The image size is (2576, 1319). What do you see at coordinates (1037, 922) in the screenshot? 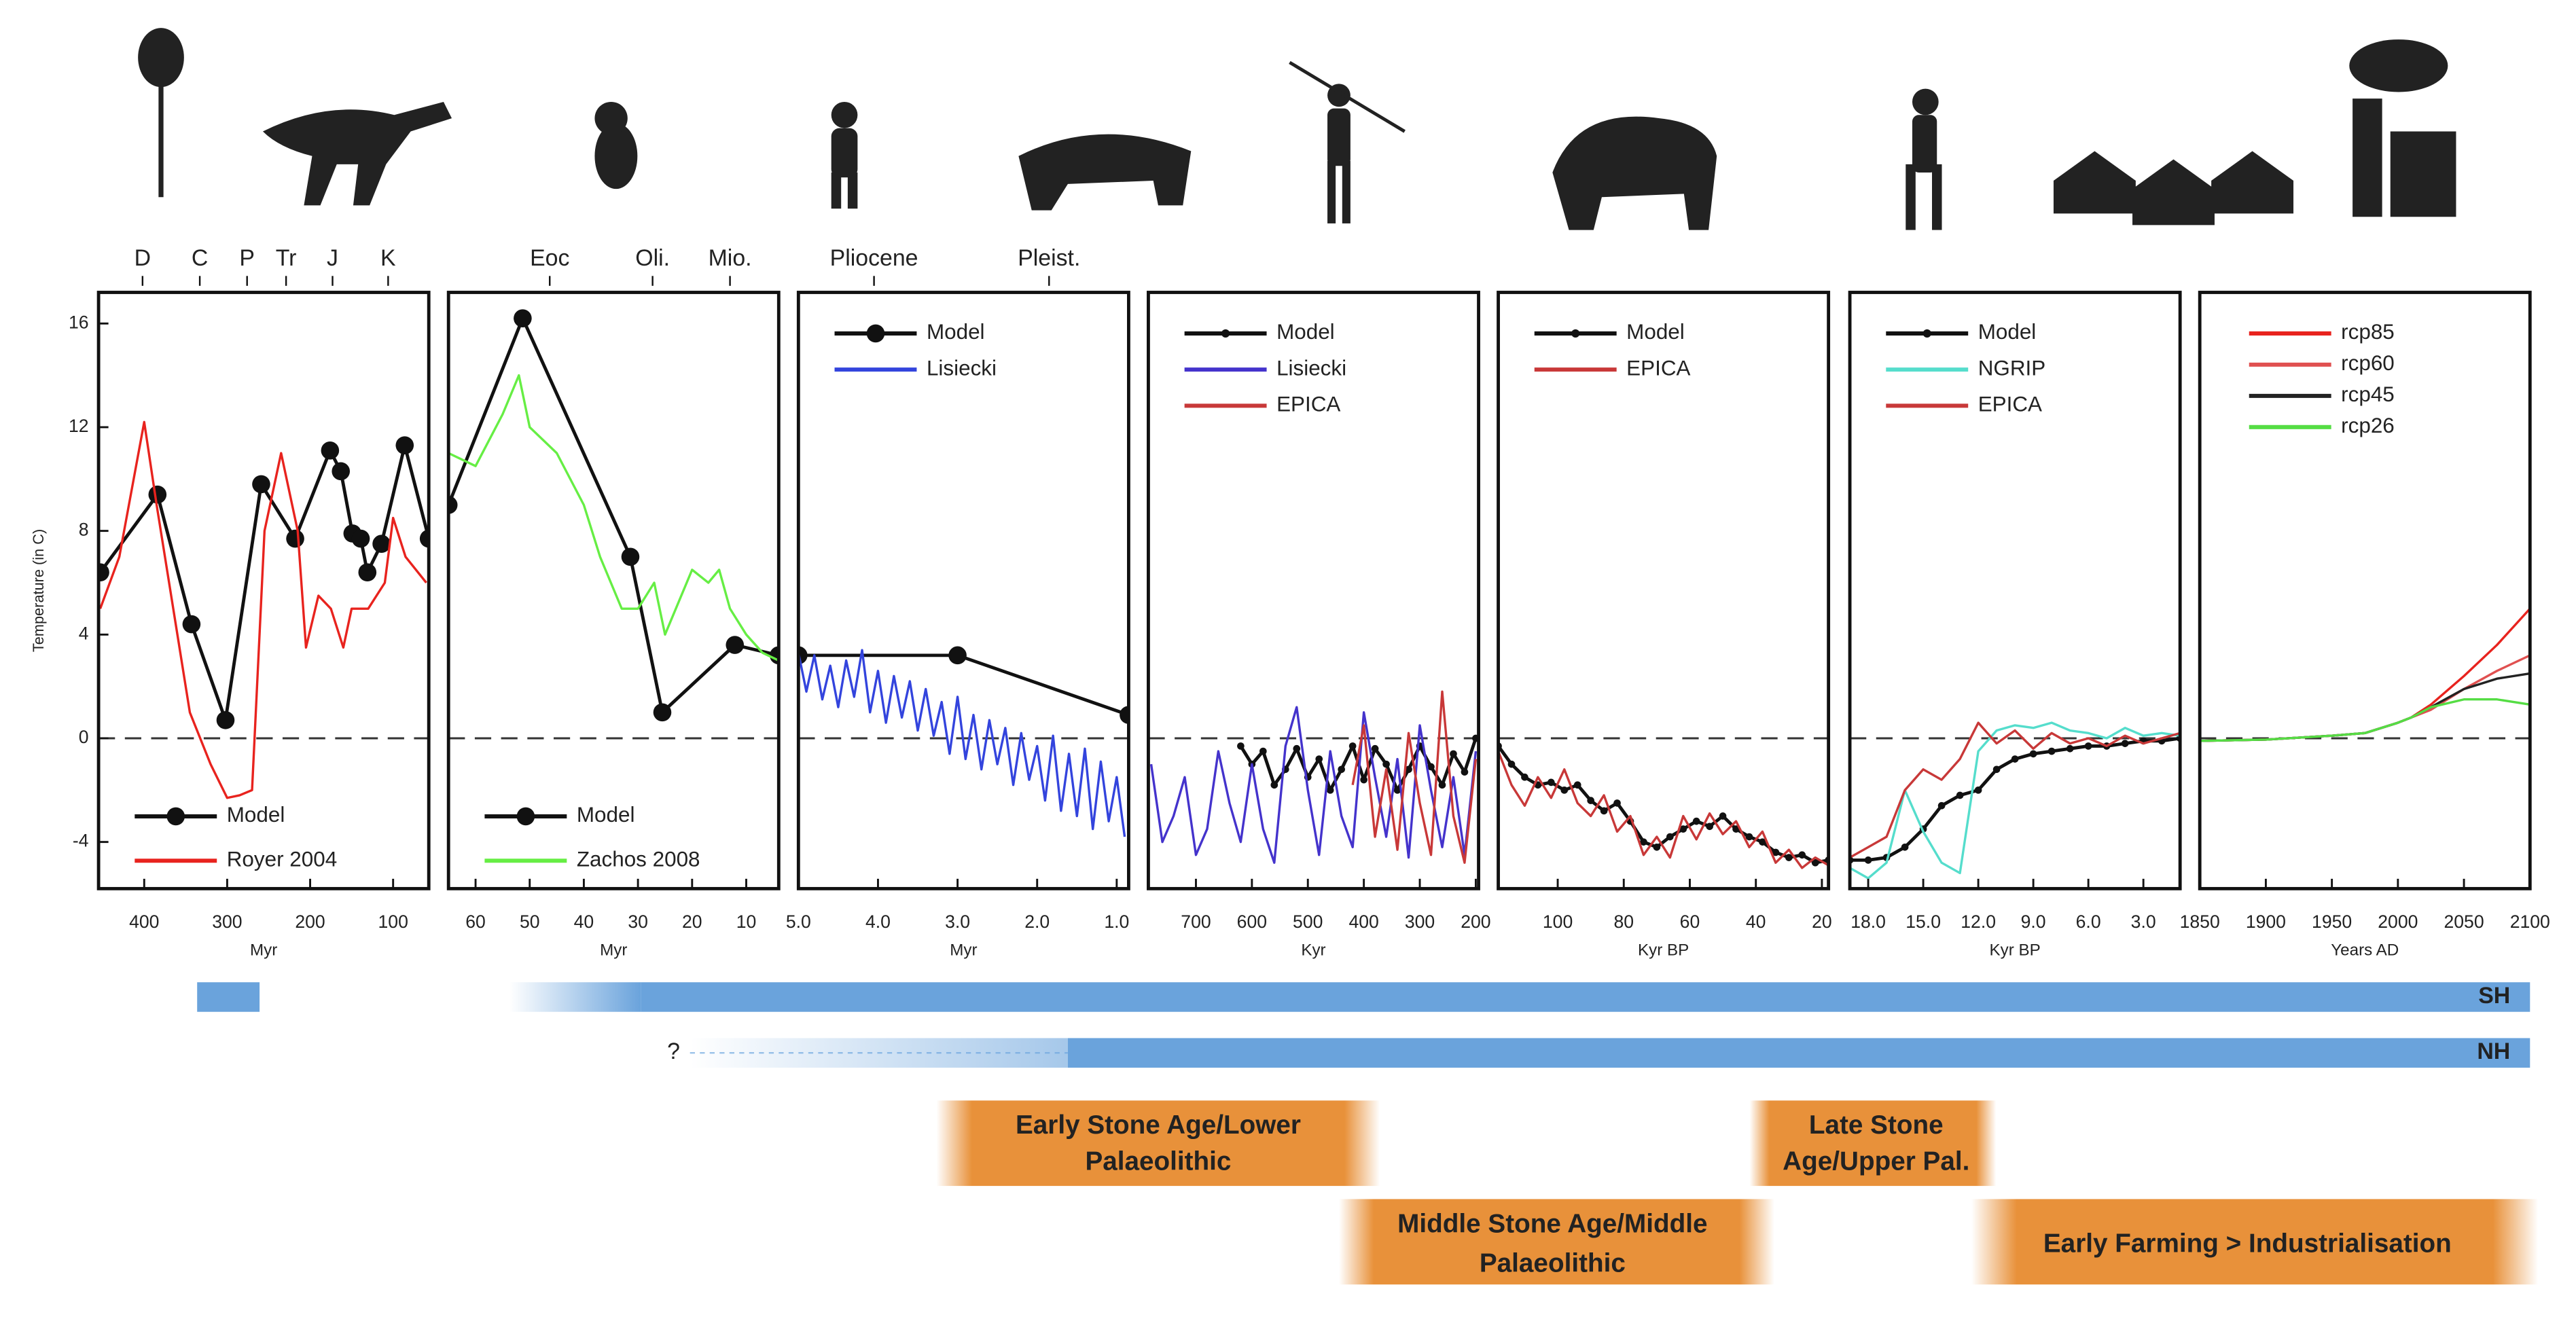
I see `x-tick-label: 2.0` at bounding box center [1037, 922].